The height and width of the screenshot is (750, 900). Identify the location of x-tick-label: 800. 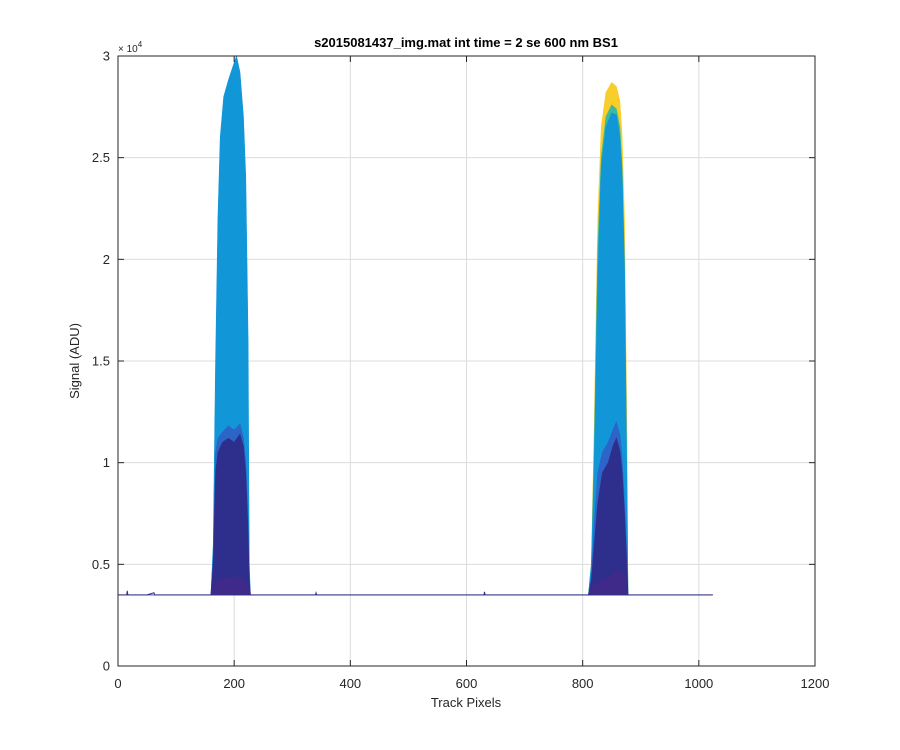
(583, 683).